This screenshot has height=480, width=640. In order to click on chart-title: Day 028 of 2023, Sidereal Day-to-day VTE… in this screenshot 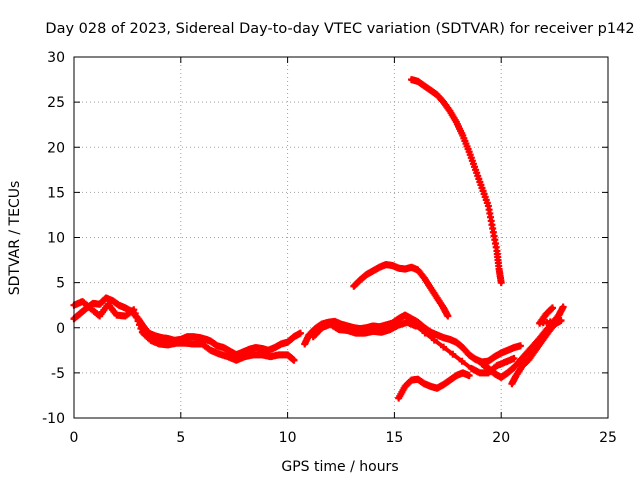, I will do `click(339, 29)`.